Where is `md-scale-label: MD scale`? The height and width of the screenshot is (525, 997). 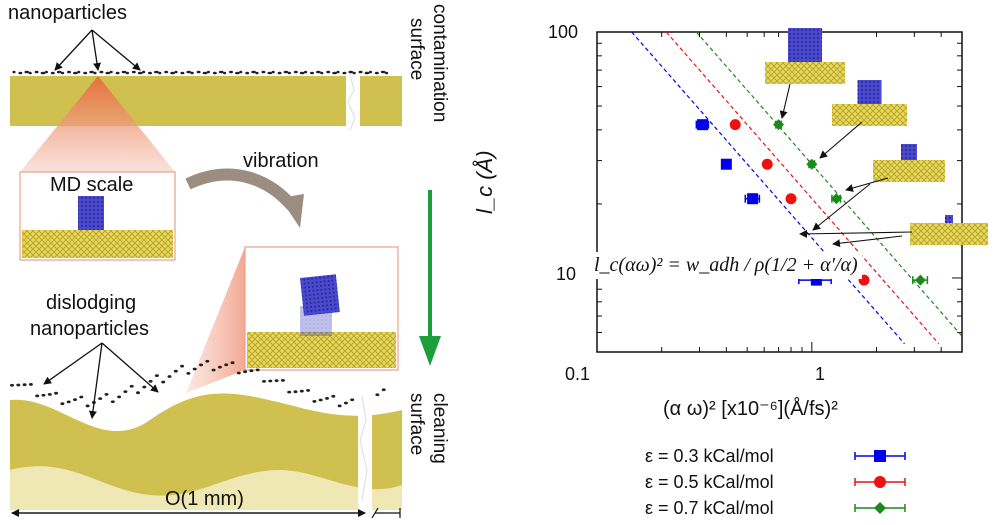
md-scale-label: MD scale is located at coordinates (92, 185).